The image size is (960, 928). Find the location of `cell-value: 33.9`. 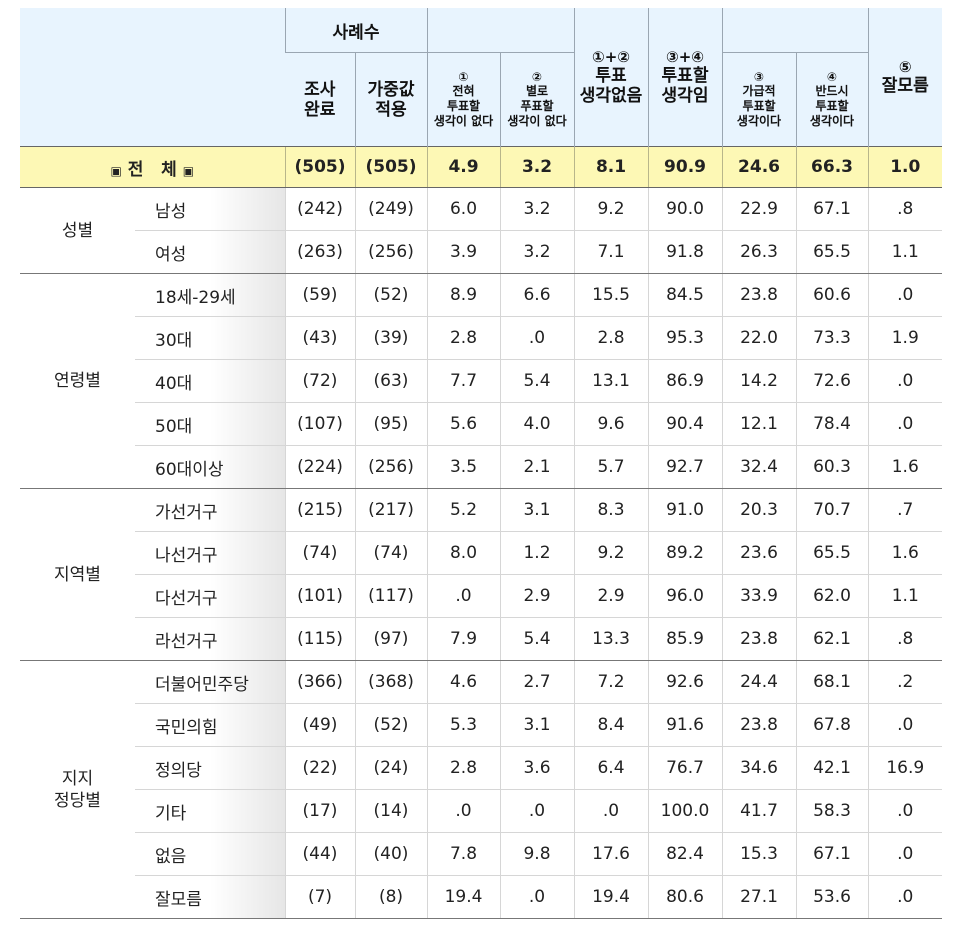

cell-value: 33.9 is located at coordinates (759, 596).